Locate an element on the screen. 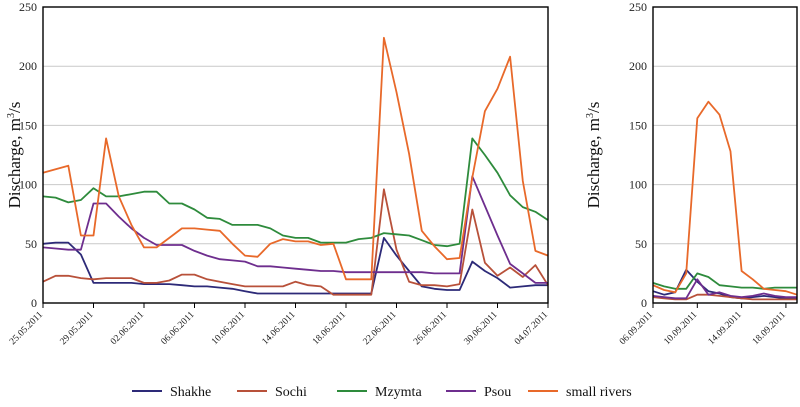 Image resolution: width=800 pixels, height=407 pixels. legend-label-psou: Psou is located at coordinates (497, 392).